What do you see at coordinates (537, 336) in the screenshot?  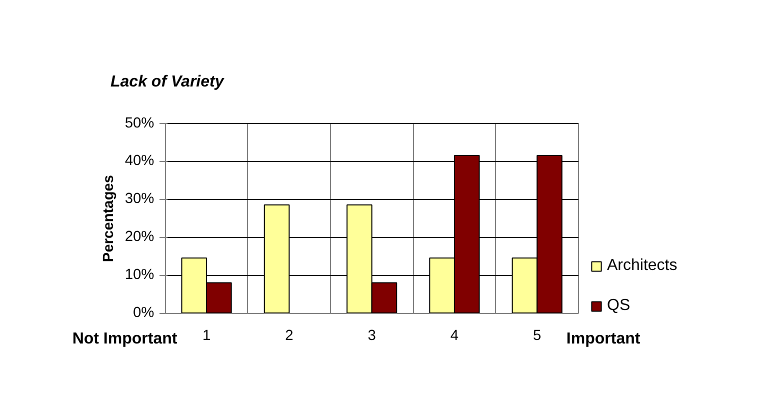 I see `x-tick-label: 5` at bounding box center [537, 336].